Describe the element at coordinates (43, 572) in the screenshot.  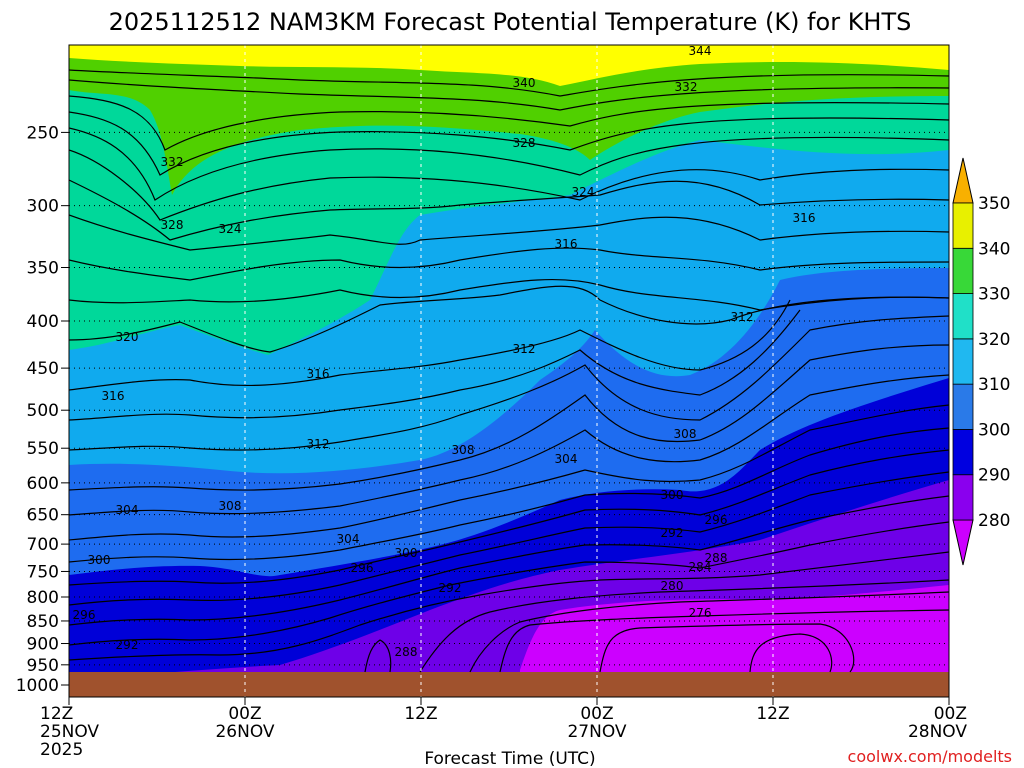
I see `y-tick-label: 750` at that location.